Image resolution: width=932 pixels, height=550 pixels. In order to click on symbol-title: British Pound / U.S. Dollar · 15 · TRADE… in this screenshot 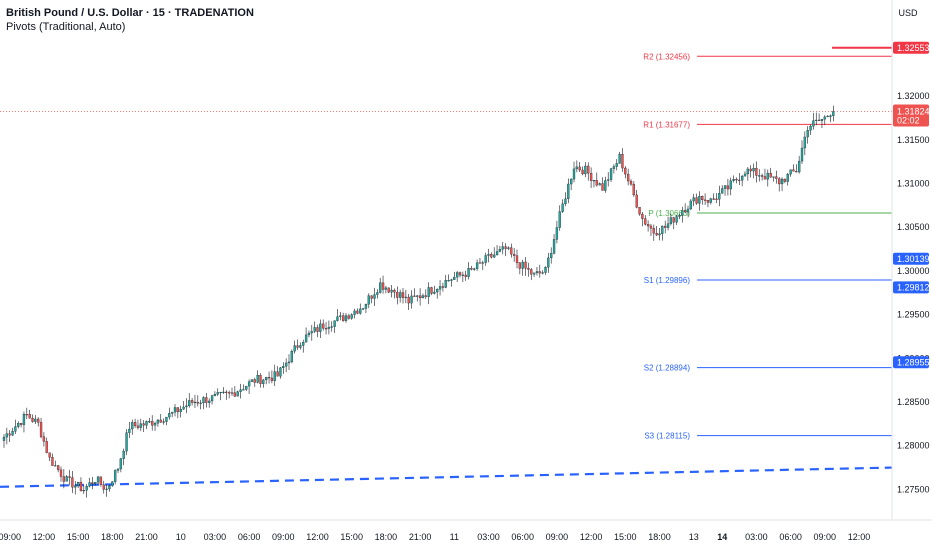, I will do `click(130, 13)`.